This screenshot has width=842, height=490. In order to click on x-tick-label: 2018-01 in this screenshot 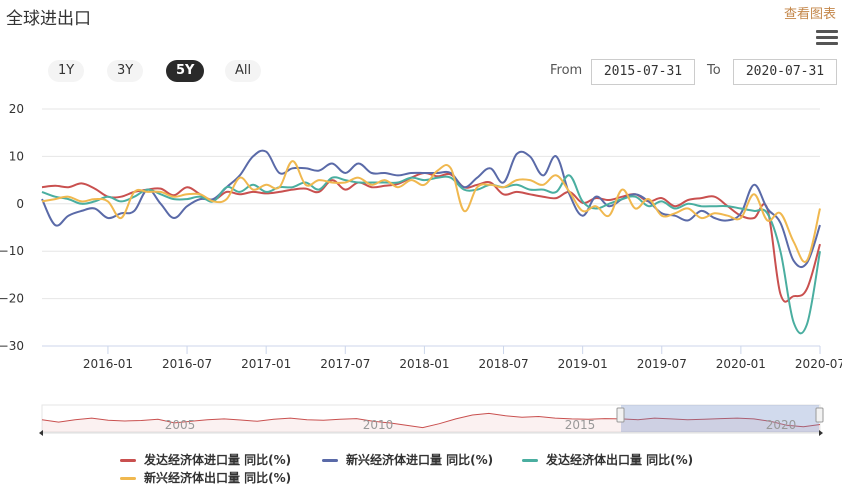, I will do `click(424, 364)`.